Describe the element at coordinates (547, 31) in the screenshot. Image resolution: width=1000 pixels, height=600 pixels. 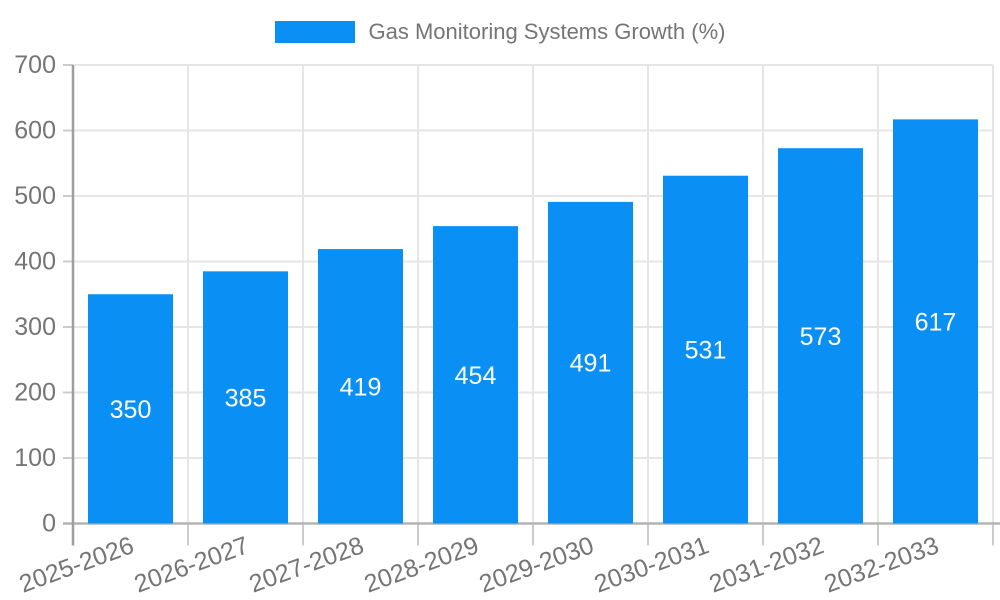
I see `legend-label: Gas Monitoring Systems Growth (%)` at that location.